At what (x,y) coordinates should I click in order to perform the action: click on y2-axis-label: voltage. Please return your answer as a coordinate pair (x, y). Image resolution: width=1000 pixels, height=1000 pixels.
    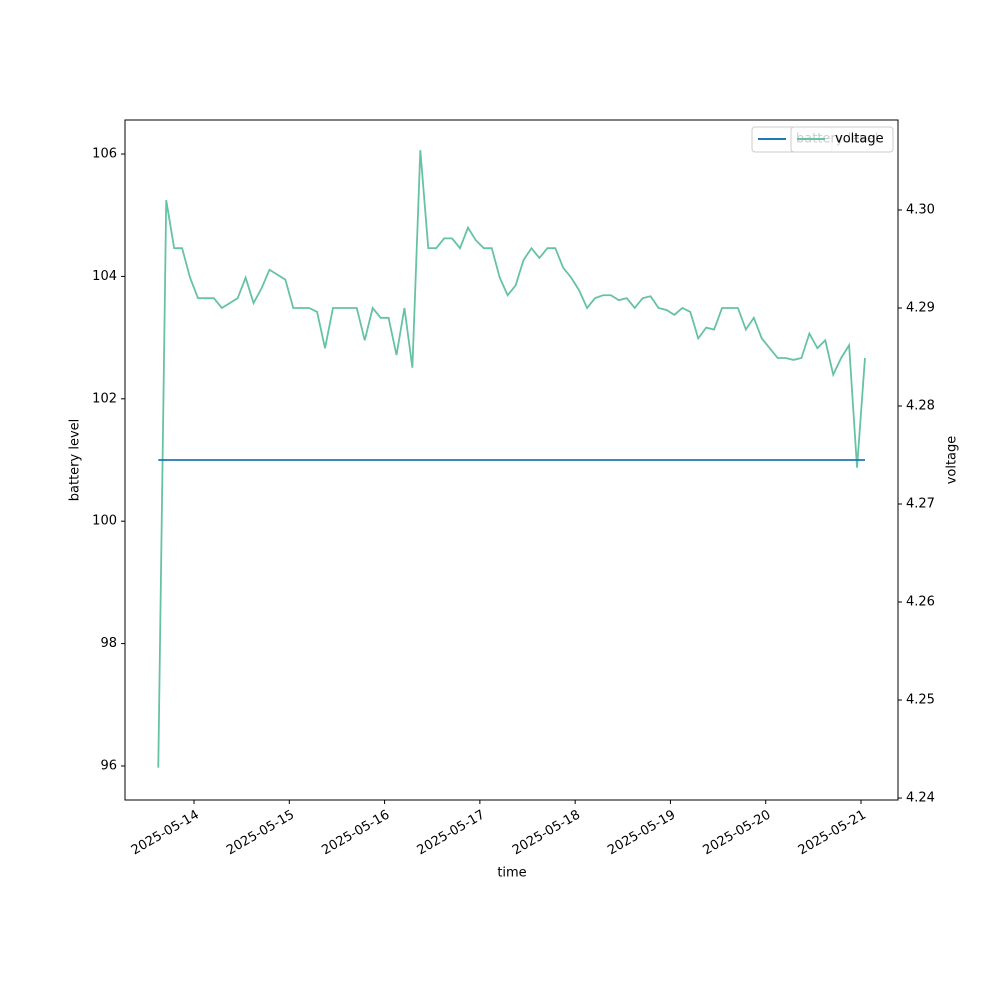
    Looking at the image, I should click on (952, 460).